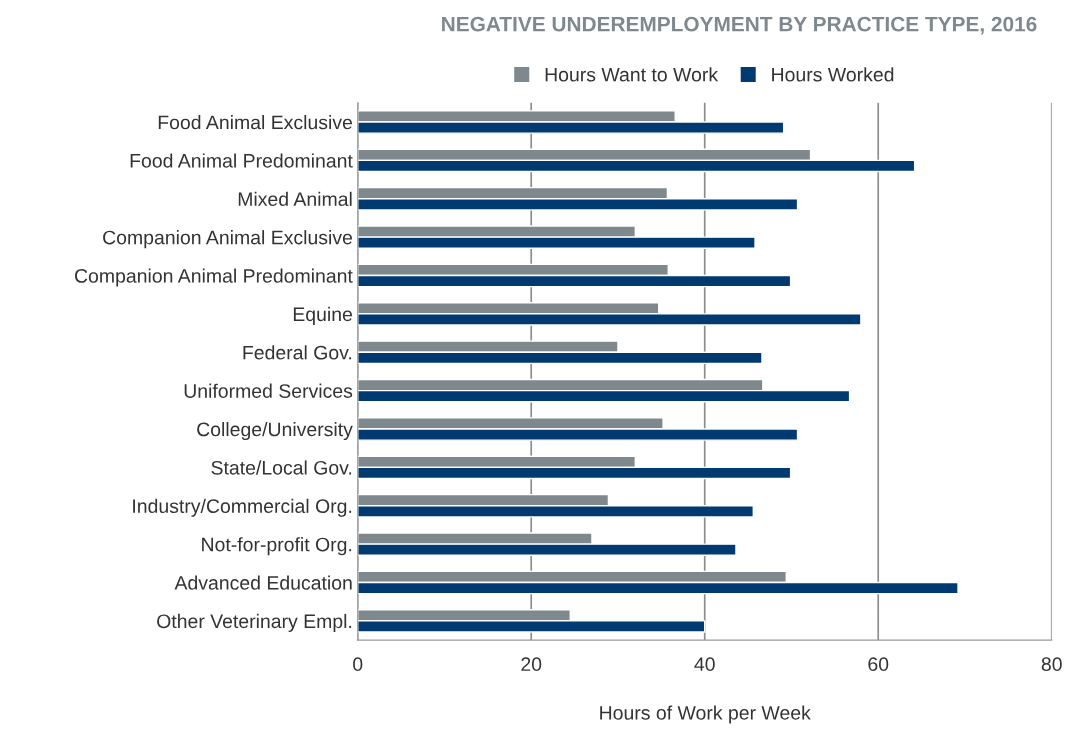 The height and width of the screenshot is (740, 1071). What do you see at coordinates (277, 546) in the screenshot?
I see `y-tick-label: Not-for-profit Org.` at bounding box center [277, 546].